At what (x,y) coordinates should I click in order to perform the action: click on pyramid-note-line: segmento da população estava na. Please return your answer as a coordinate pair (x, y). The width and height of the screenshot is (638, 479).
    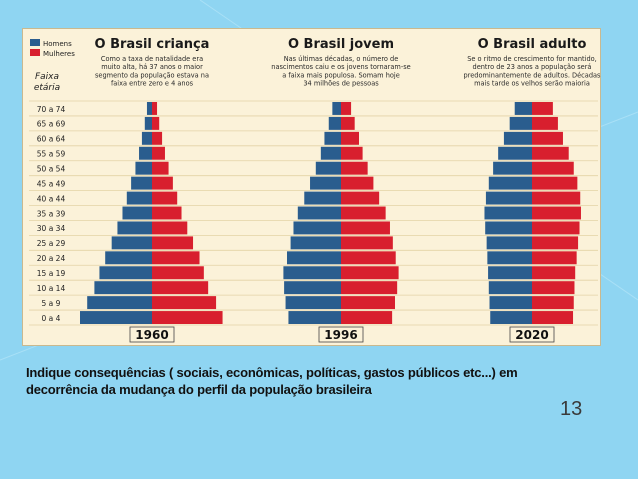
    Looking at the image, I should click on (152, 75).